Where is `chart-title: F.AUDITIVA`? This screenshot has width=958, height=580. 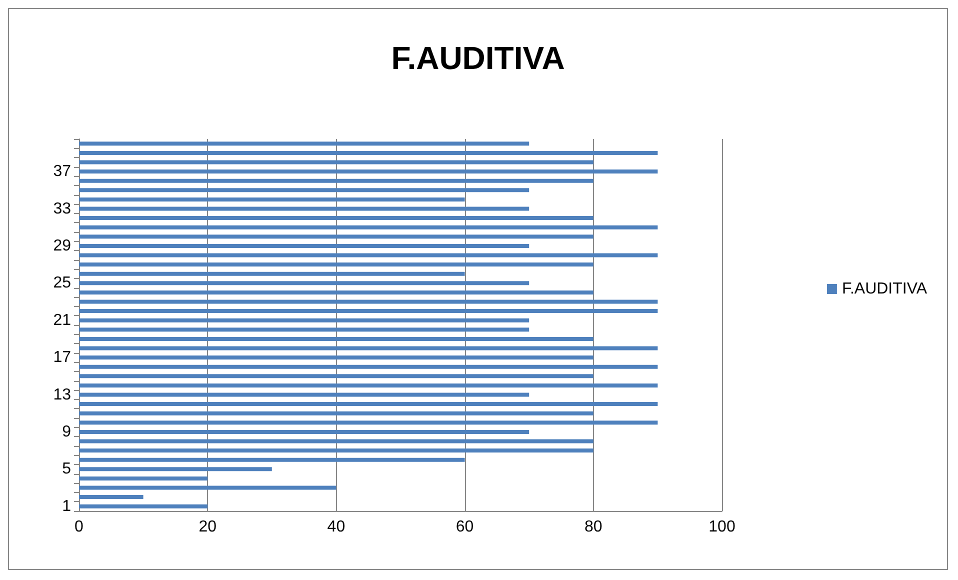 chart-title: F.AUDITIVA is located at coordinates (478, 58).